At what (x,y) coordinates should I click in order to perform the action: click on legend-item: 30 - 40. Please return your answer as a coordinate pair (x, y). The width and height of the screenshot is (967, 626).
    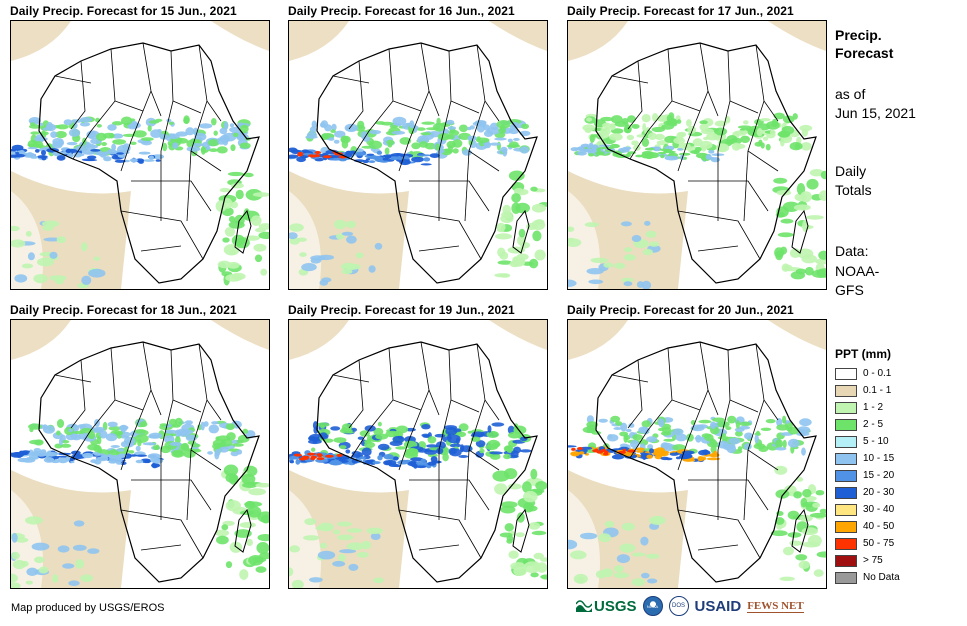
    Looking at the image, I should click on (867, 509).